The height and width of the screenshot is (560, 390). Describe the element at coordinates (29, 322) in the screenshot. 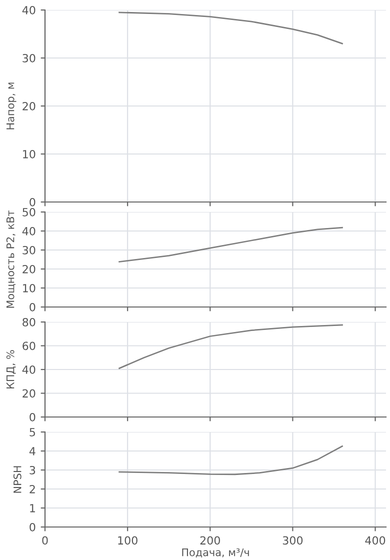

I see `y-tick-label: 80` at that location.